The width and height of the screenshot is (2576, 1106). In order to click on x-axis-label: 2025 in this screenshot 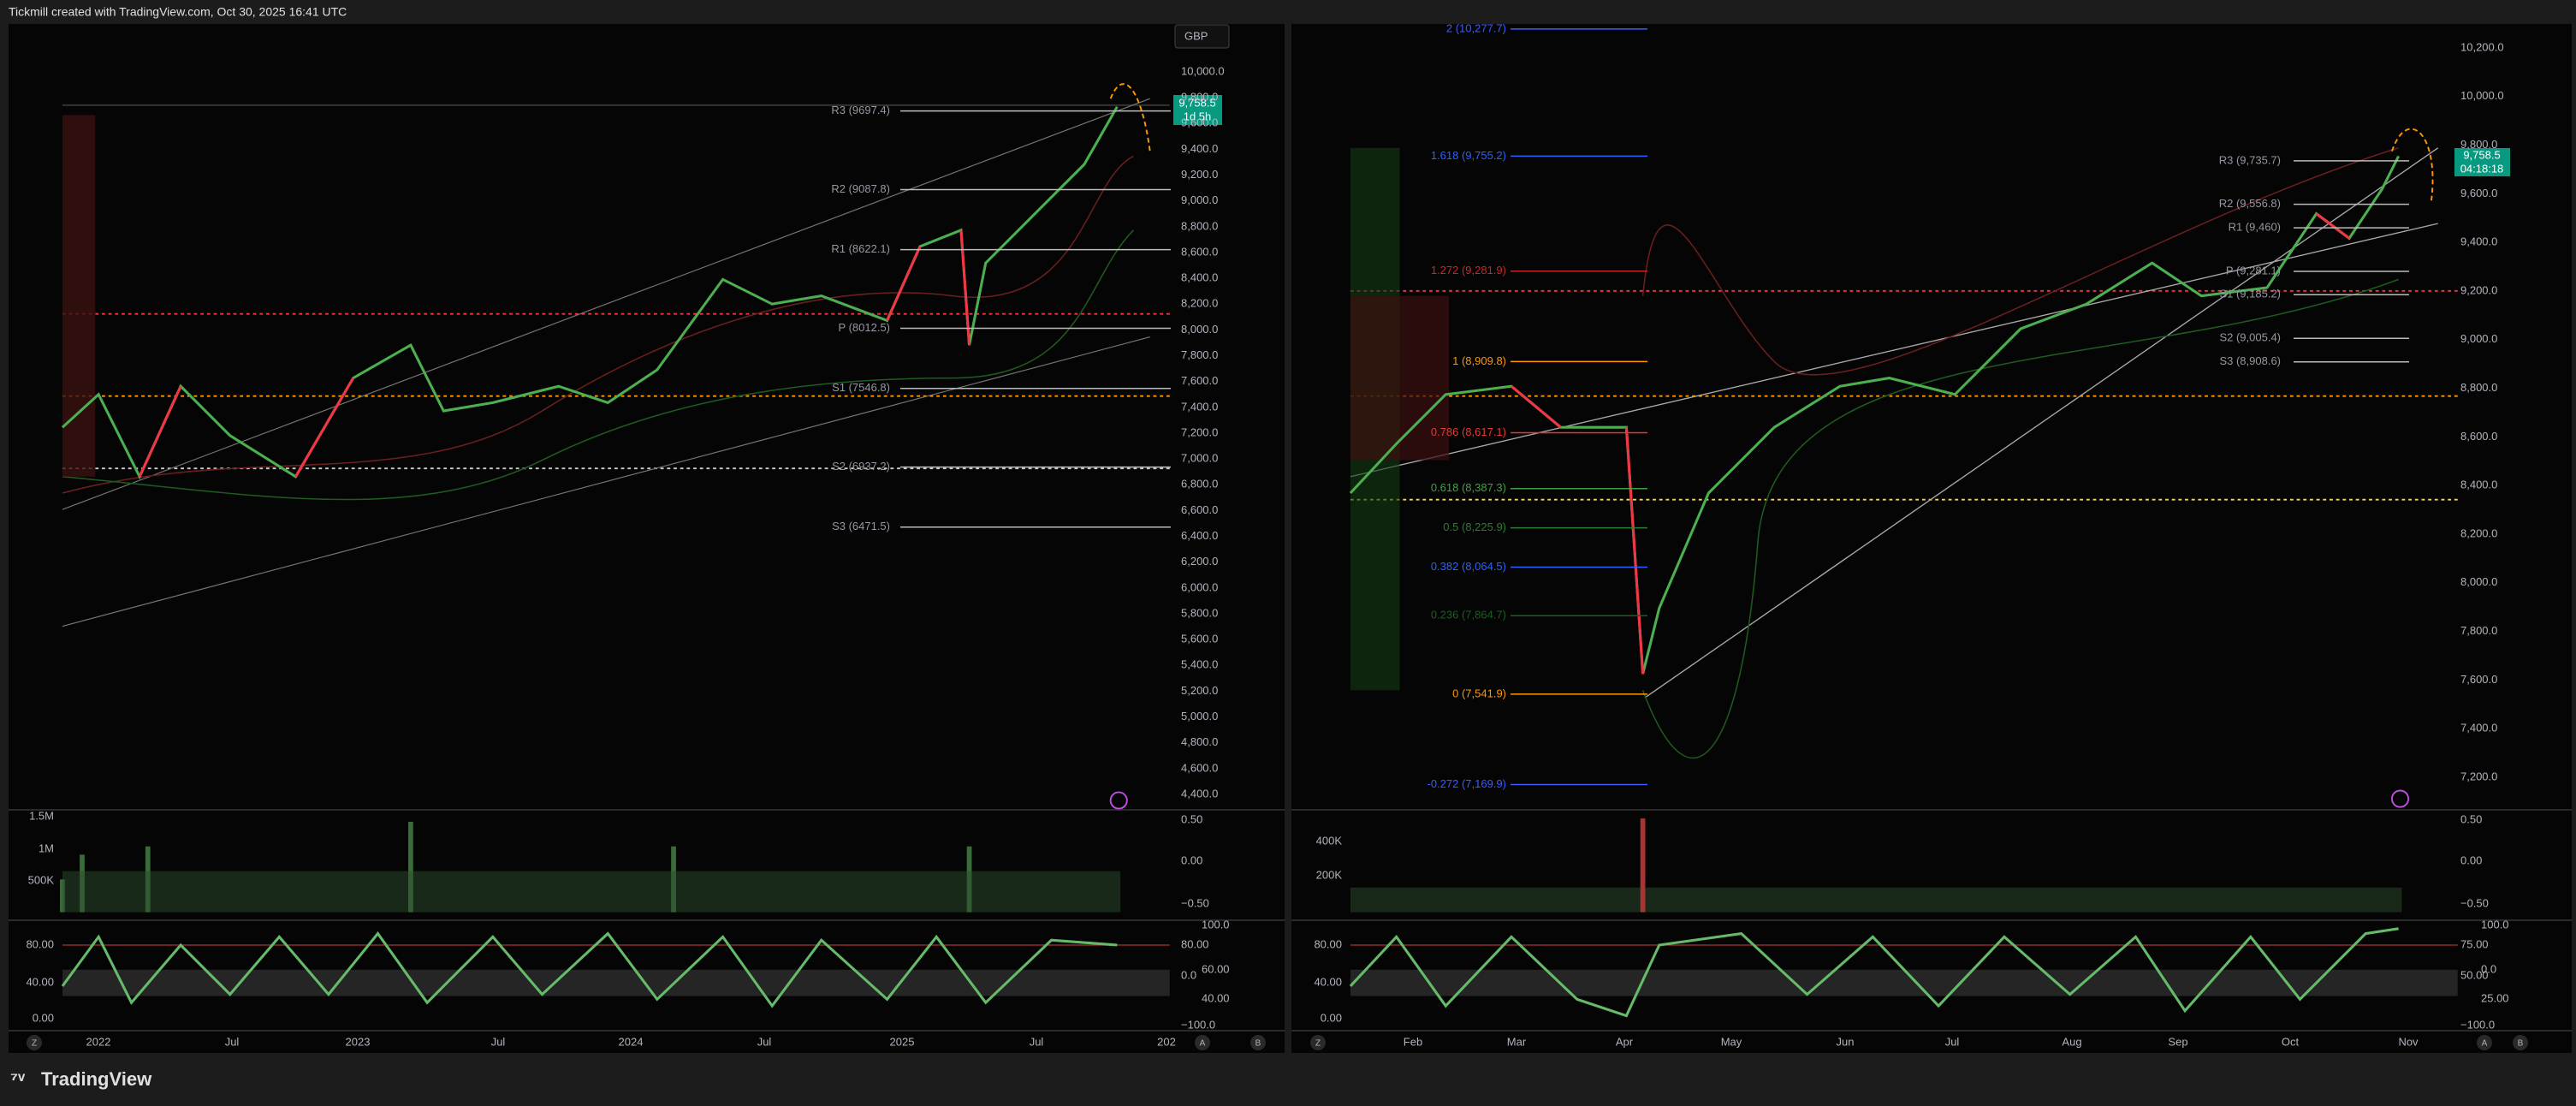, I will do `click(902, 1042)`.